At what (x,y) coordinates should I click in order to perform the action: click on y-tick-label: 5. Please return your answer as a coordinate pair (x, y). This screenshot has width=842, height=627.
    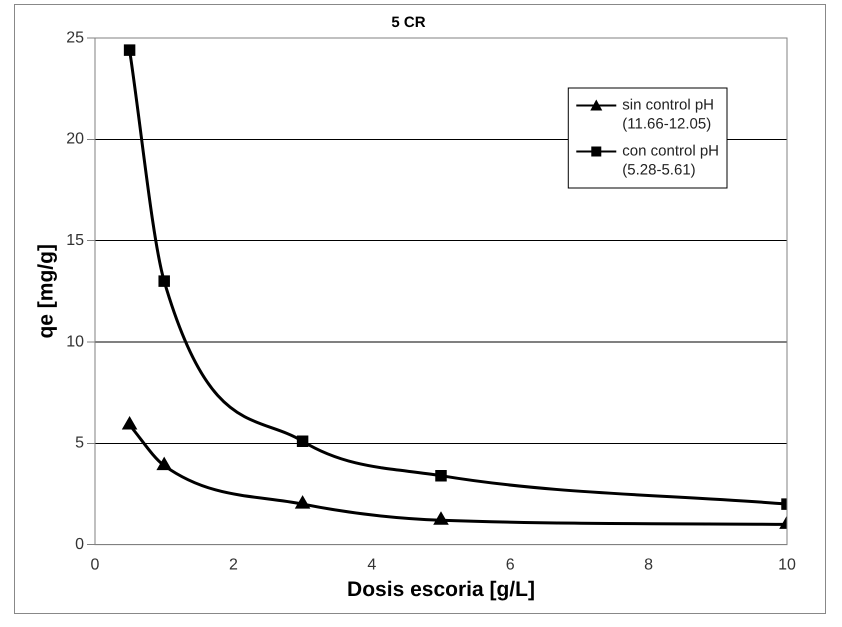
    Looking at the image, I should click on (79, 443).